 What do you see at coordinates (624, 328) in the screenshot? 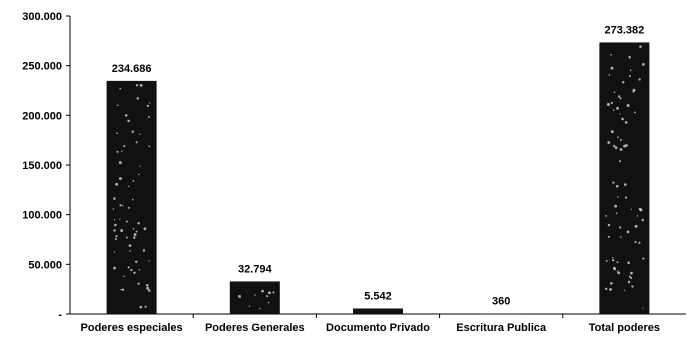
I see `category-label: Total poderes` at bounding box center [624, 328].